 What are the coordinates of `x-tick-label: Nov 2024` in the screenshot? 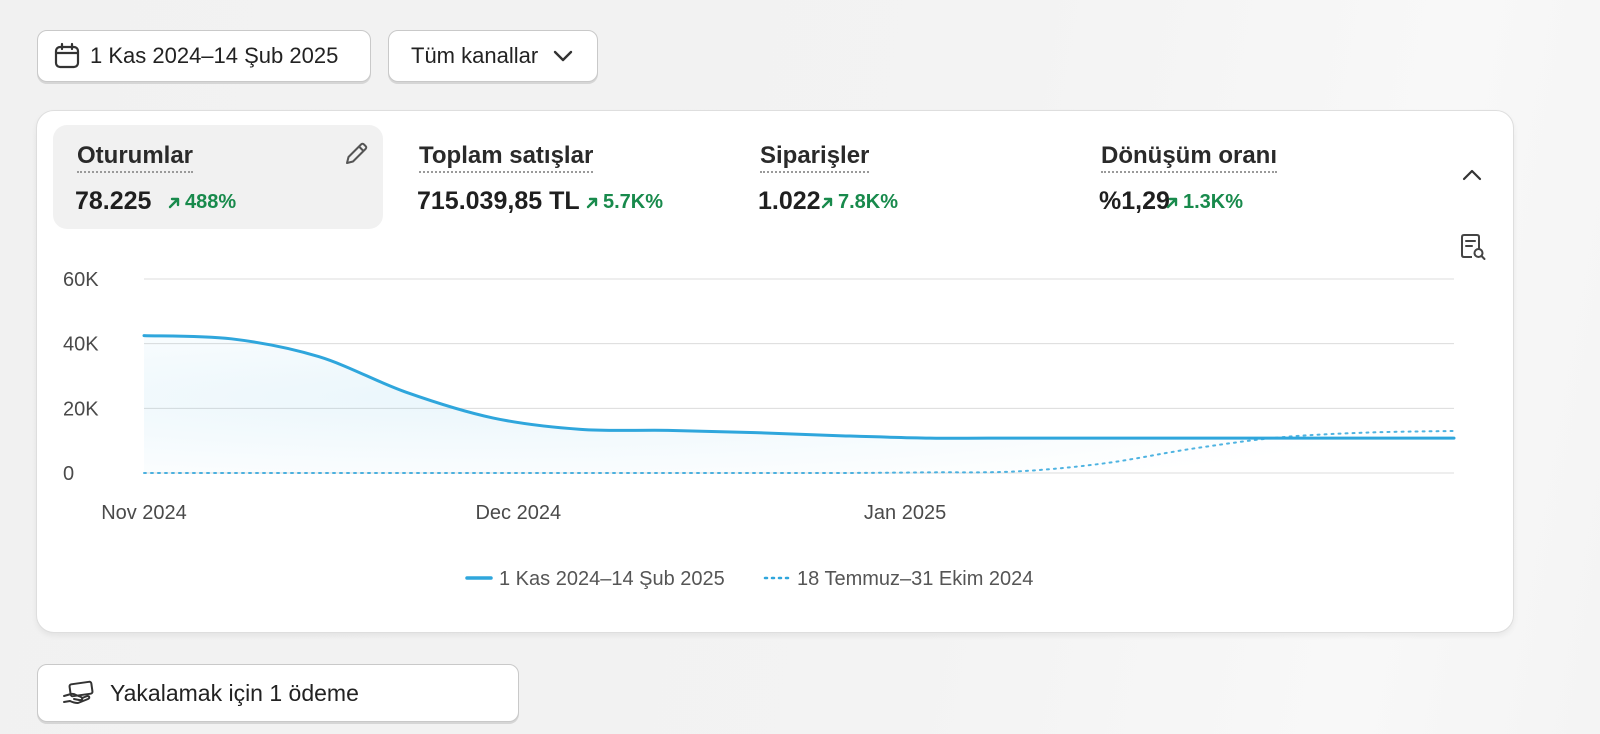 It's located at (144, 513).